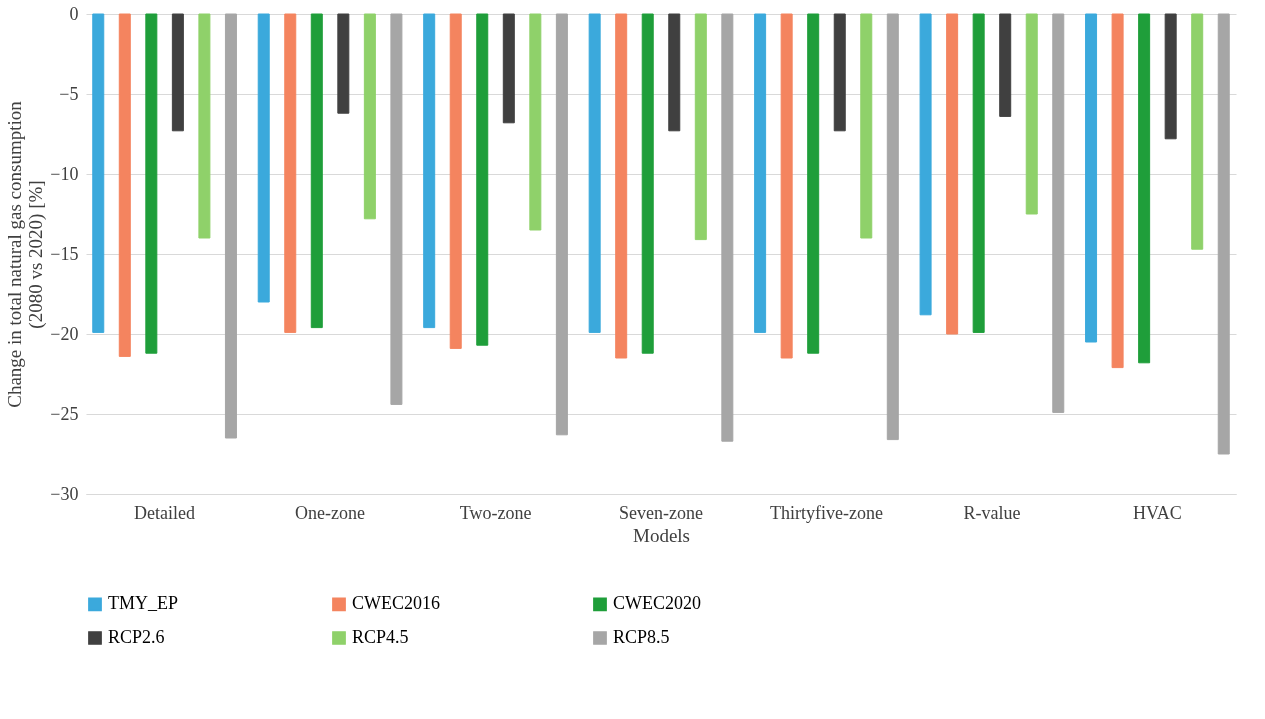 Image resolution: width=1265 pixels, height=719 pixels. What do you see at coordinates (64, 253) in the screenshot?
I see `y-tick-label: −15` at bounding box center [64, 253].